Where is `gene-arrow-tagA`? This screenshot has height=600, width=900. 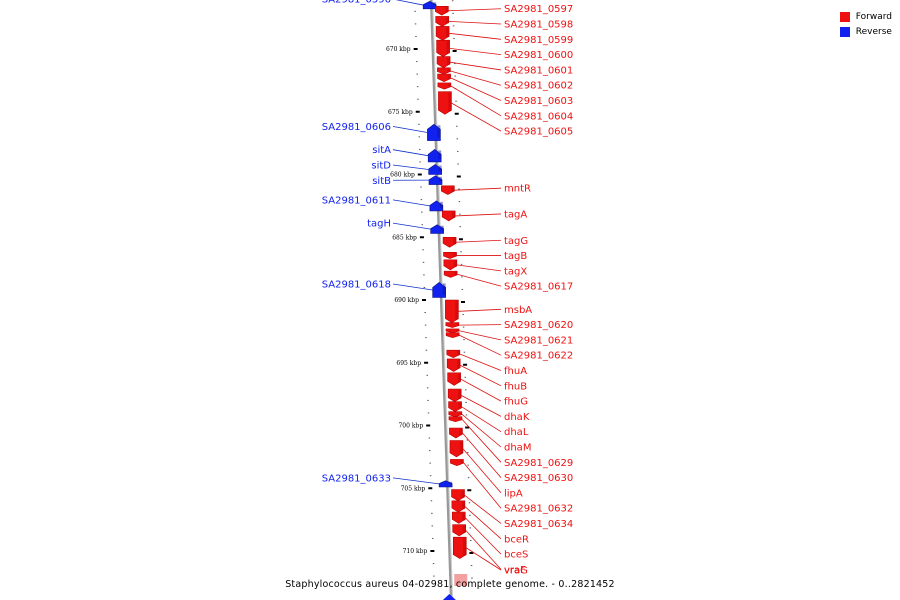
gene-arrow-tagA is located at coordinates (448, 216).